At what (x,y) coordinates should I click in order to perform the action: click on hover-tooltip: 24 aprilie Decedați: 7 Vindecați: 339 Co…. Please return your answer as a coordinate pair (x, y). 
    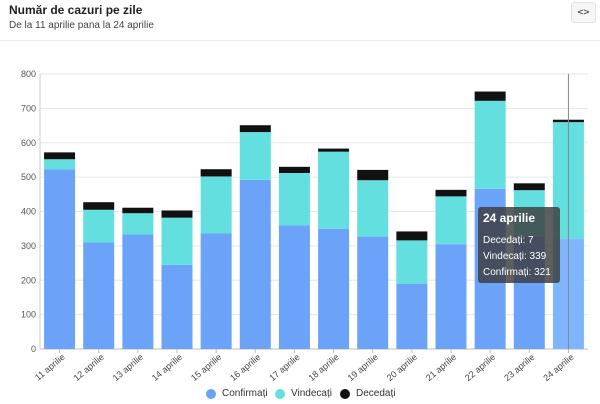
    Looking at the image, I should click on (519, 245).